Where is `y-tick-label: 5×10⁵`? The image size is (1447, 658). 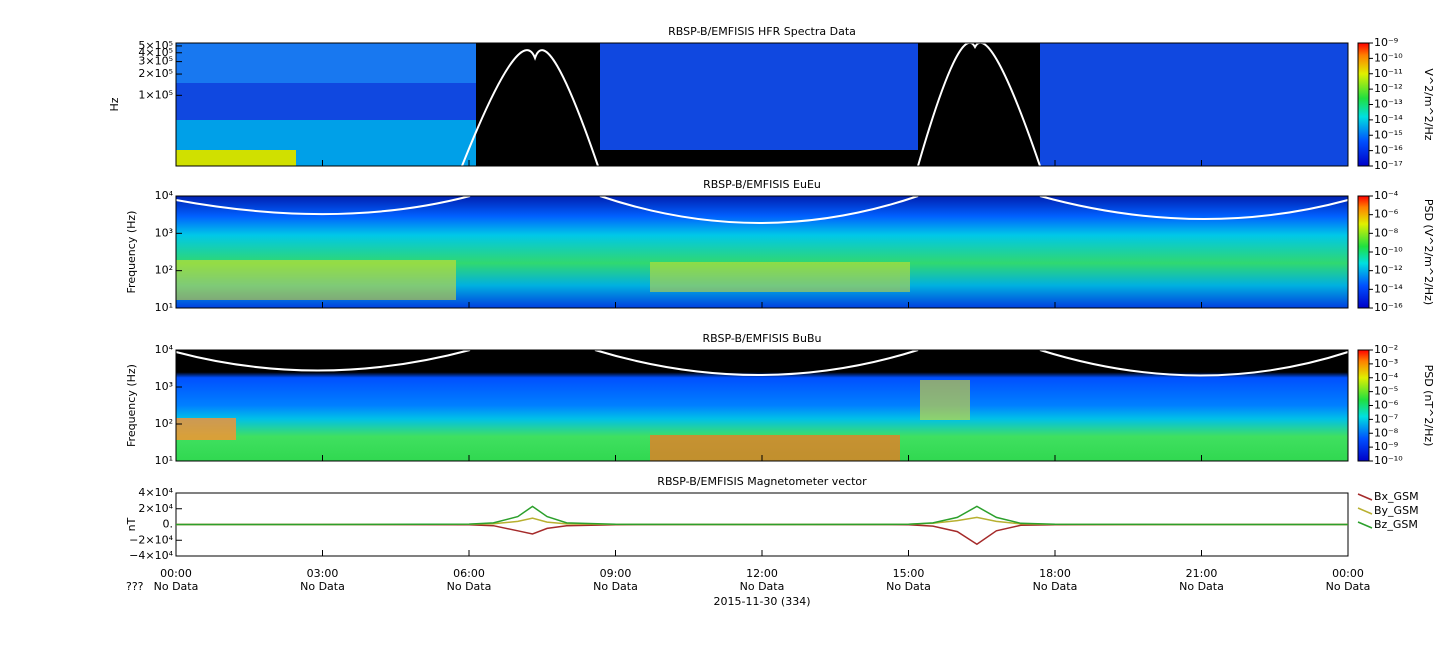 y-tick-label: 5×10⁵ is located at coordinates (155, 45).